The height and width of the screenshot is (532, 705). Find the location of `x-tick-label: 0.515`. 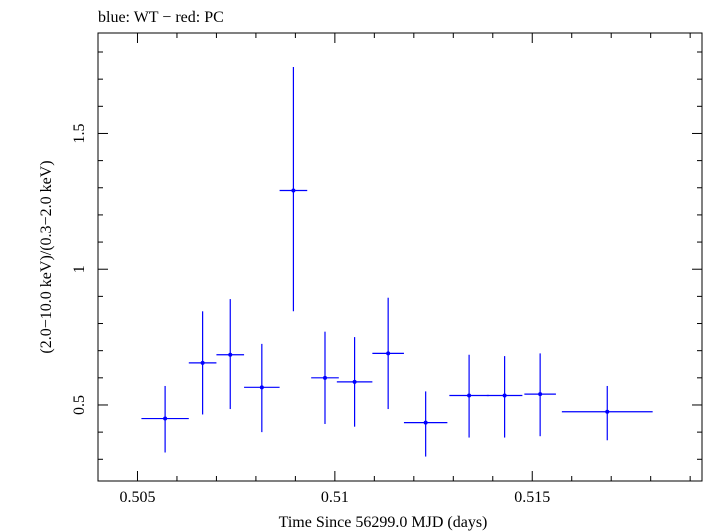

x-tick-label: 0.515 is located at coordinates (532, 497).